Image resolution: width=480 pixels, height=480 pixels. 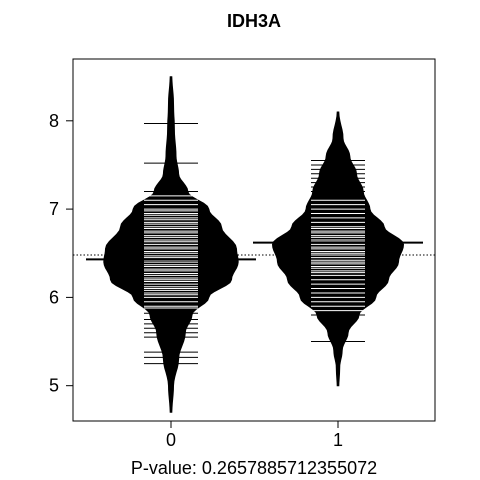 What do you see at coordinates (54, 121) in the screenshot?
I see `y-tick-label: 8` at bounding box center [54, 121].